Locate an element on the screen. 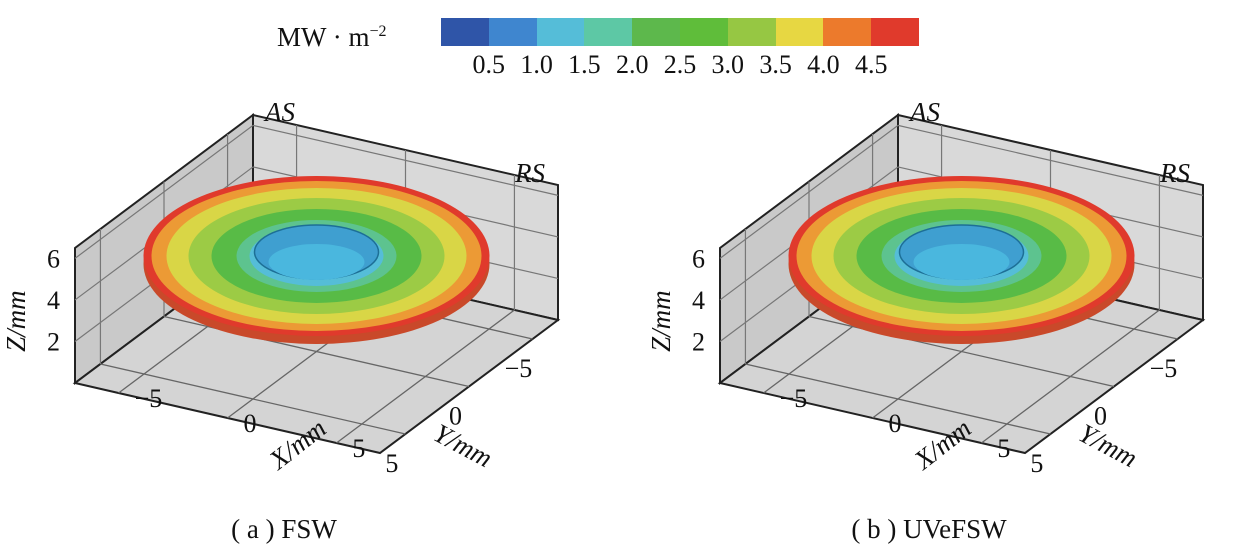  colorbar-unit-label: MW · m−2 is located at coordinates (332, 37).